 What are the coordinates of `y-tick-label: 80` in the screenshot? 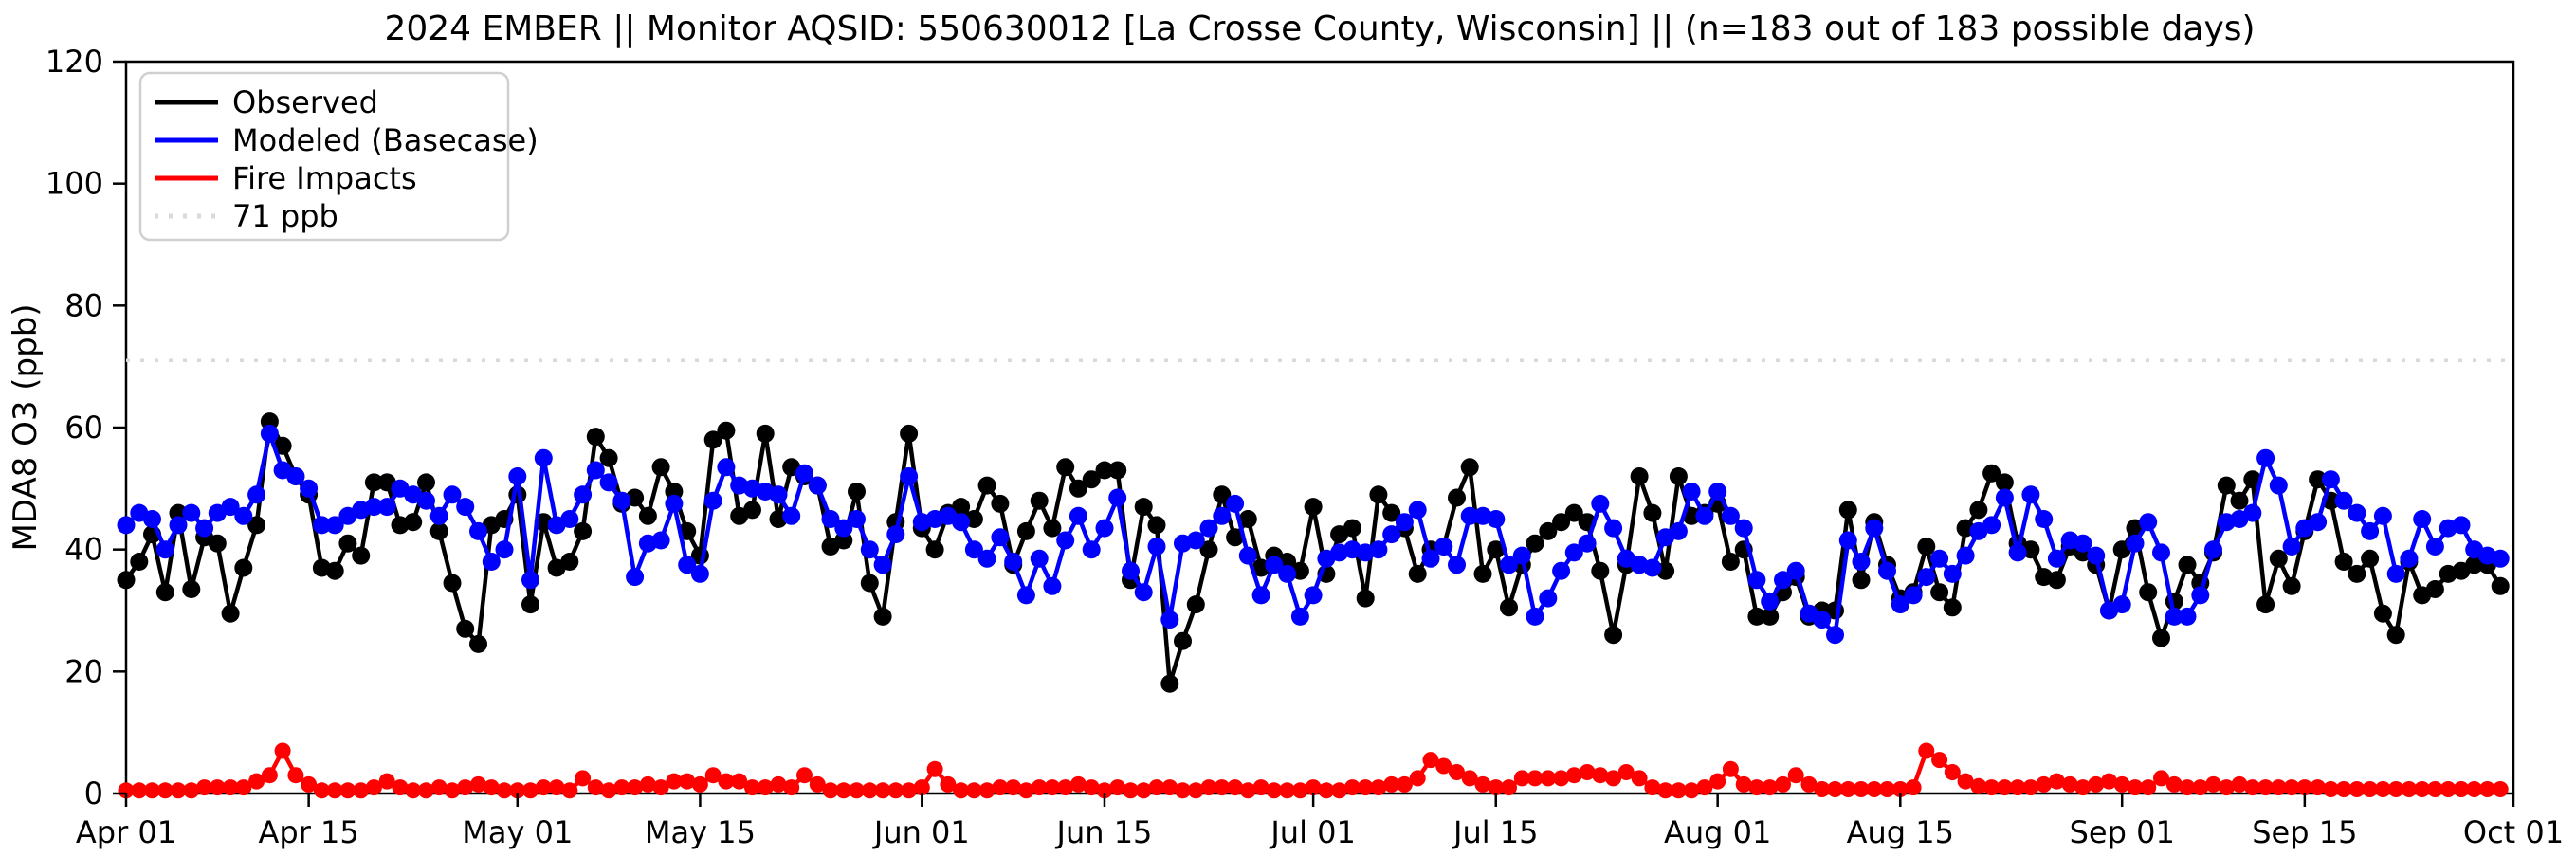 It's located at (83, 305).